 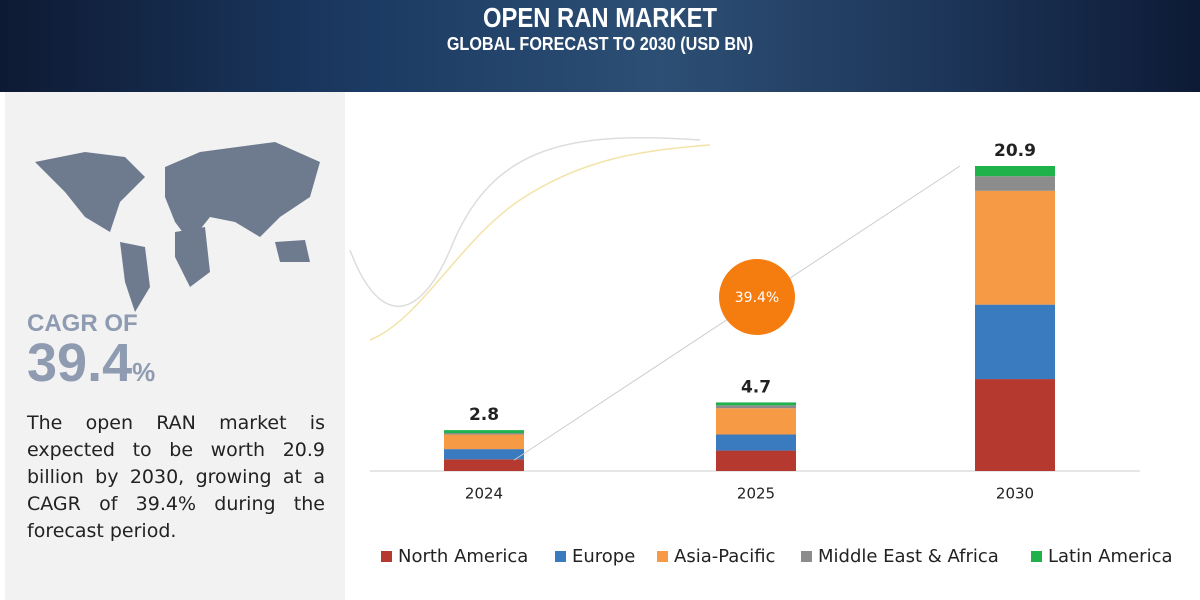 What do you see at coordinates (484, 494) in the screenshot?
I see `x-tick-label: 2024` at bounding box center [484, 494].